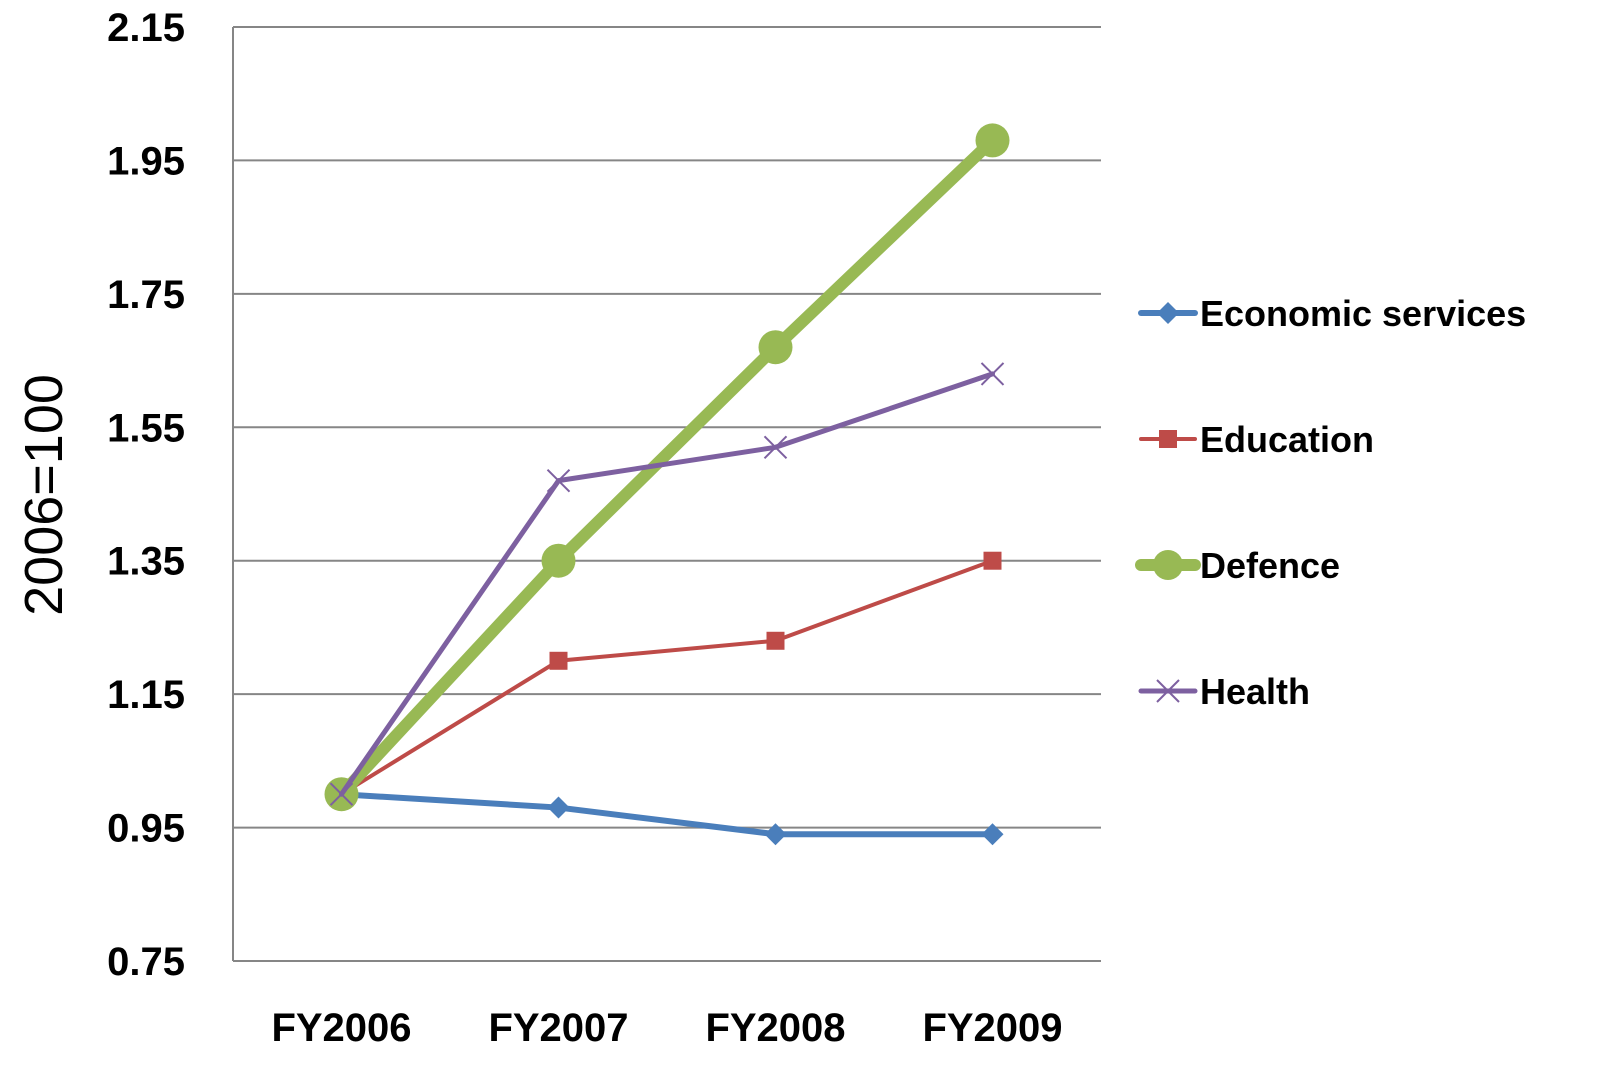 This screenshot has height=1071, width=1600. I want to click on legend-item: Economic services, so click(1332, 313).